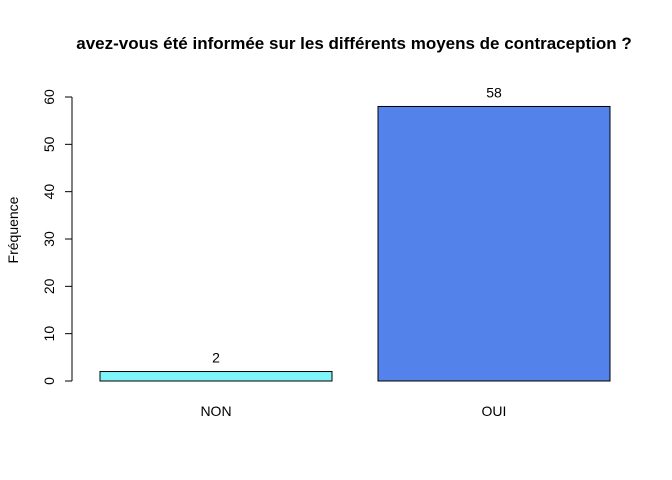 This screenshot has width=672, height=480. What do you see at coordinates (49, 381) in the screenshot?
I see `y-tick-label: 0` at bounding box center [49, 381].